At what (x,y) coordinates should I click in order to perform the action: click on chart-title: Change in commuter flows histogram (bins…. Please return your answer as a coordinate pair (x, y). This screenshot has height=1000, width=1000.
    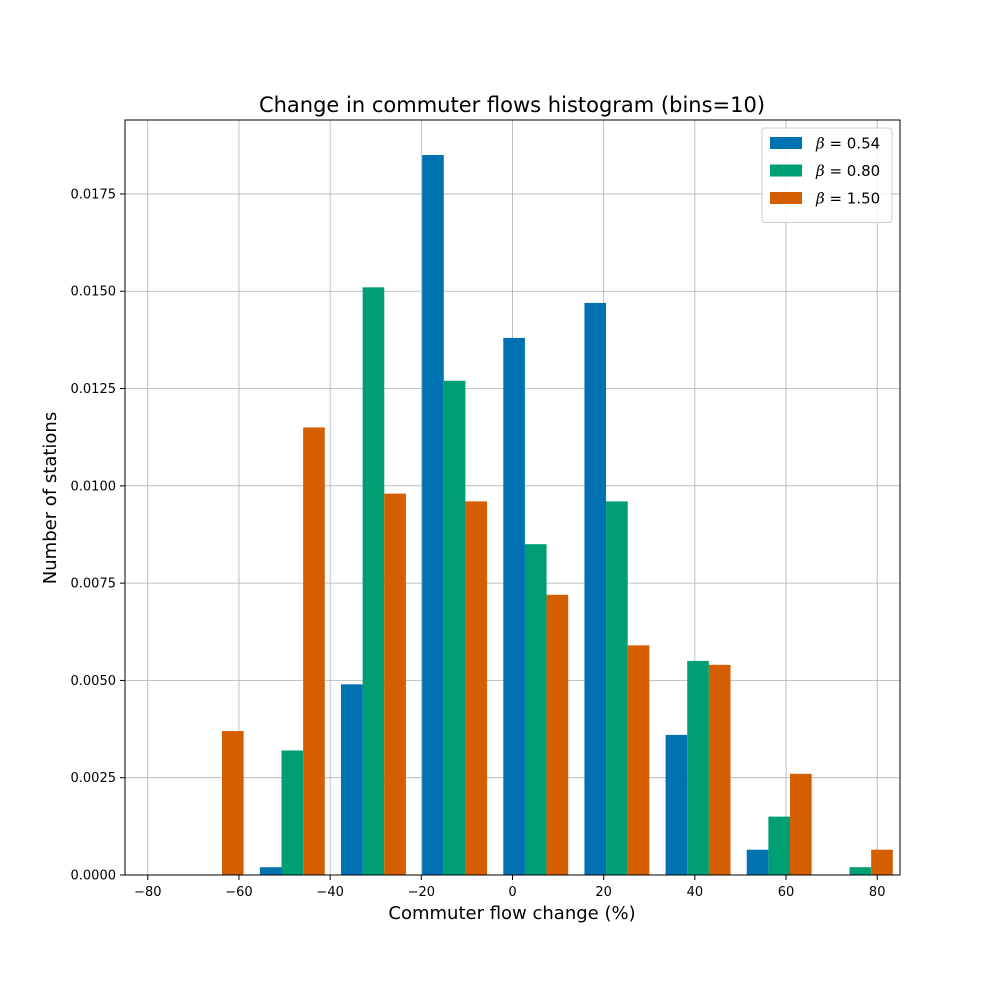
    Looking at the image, I should click on (512, 105).